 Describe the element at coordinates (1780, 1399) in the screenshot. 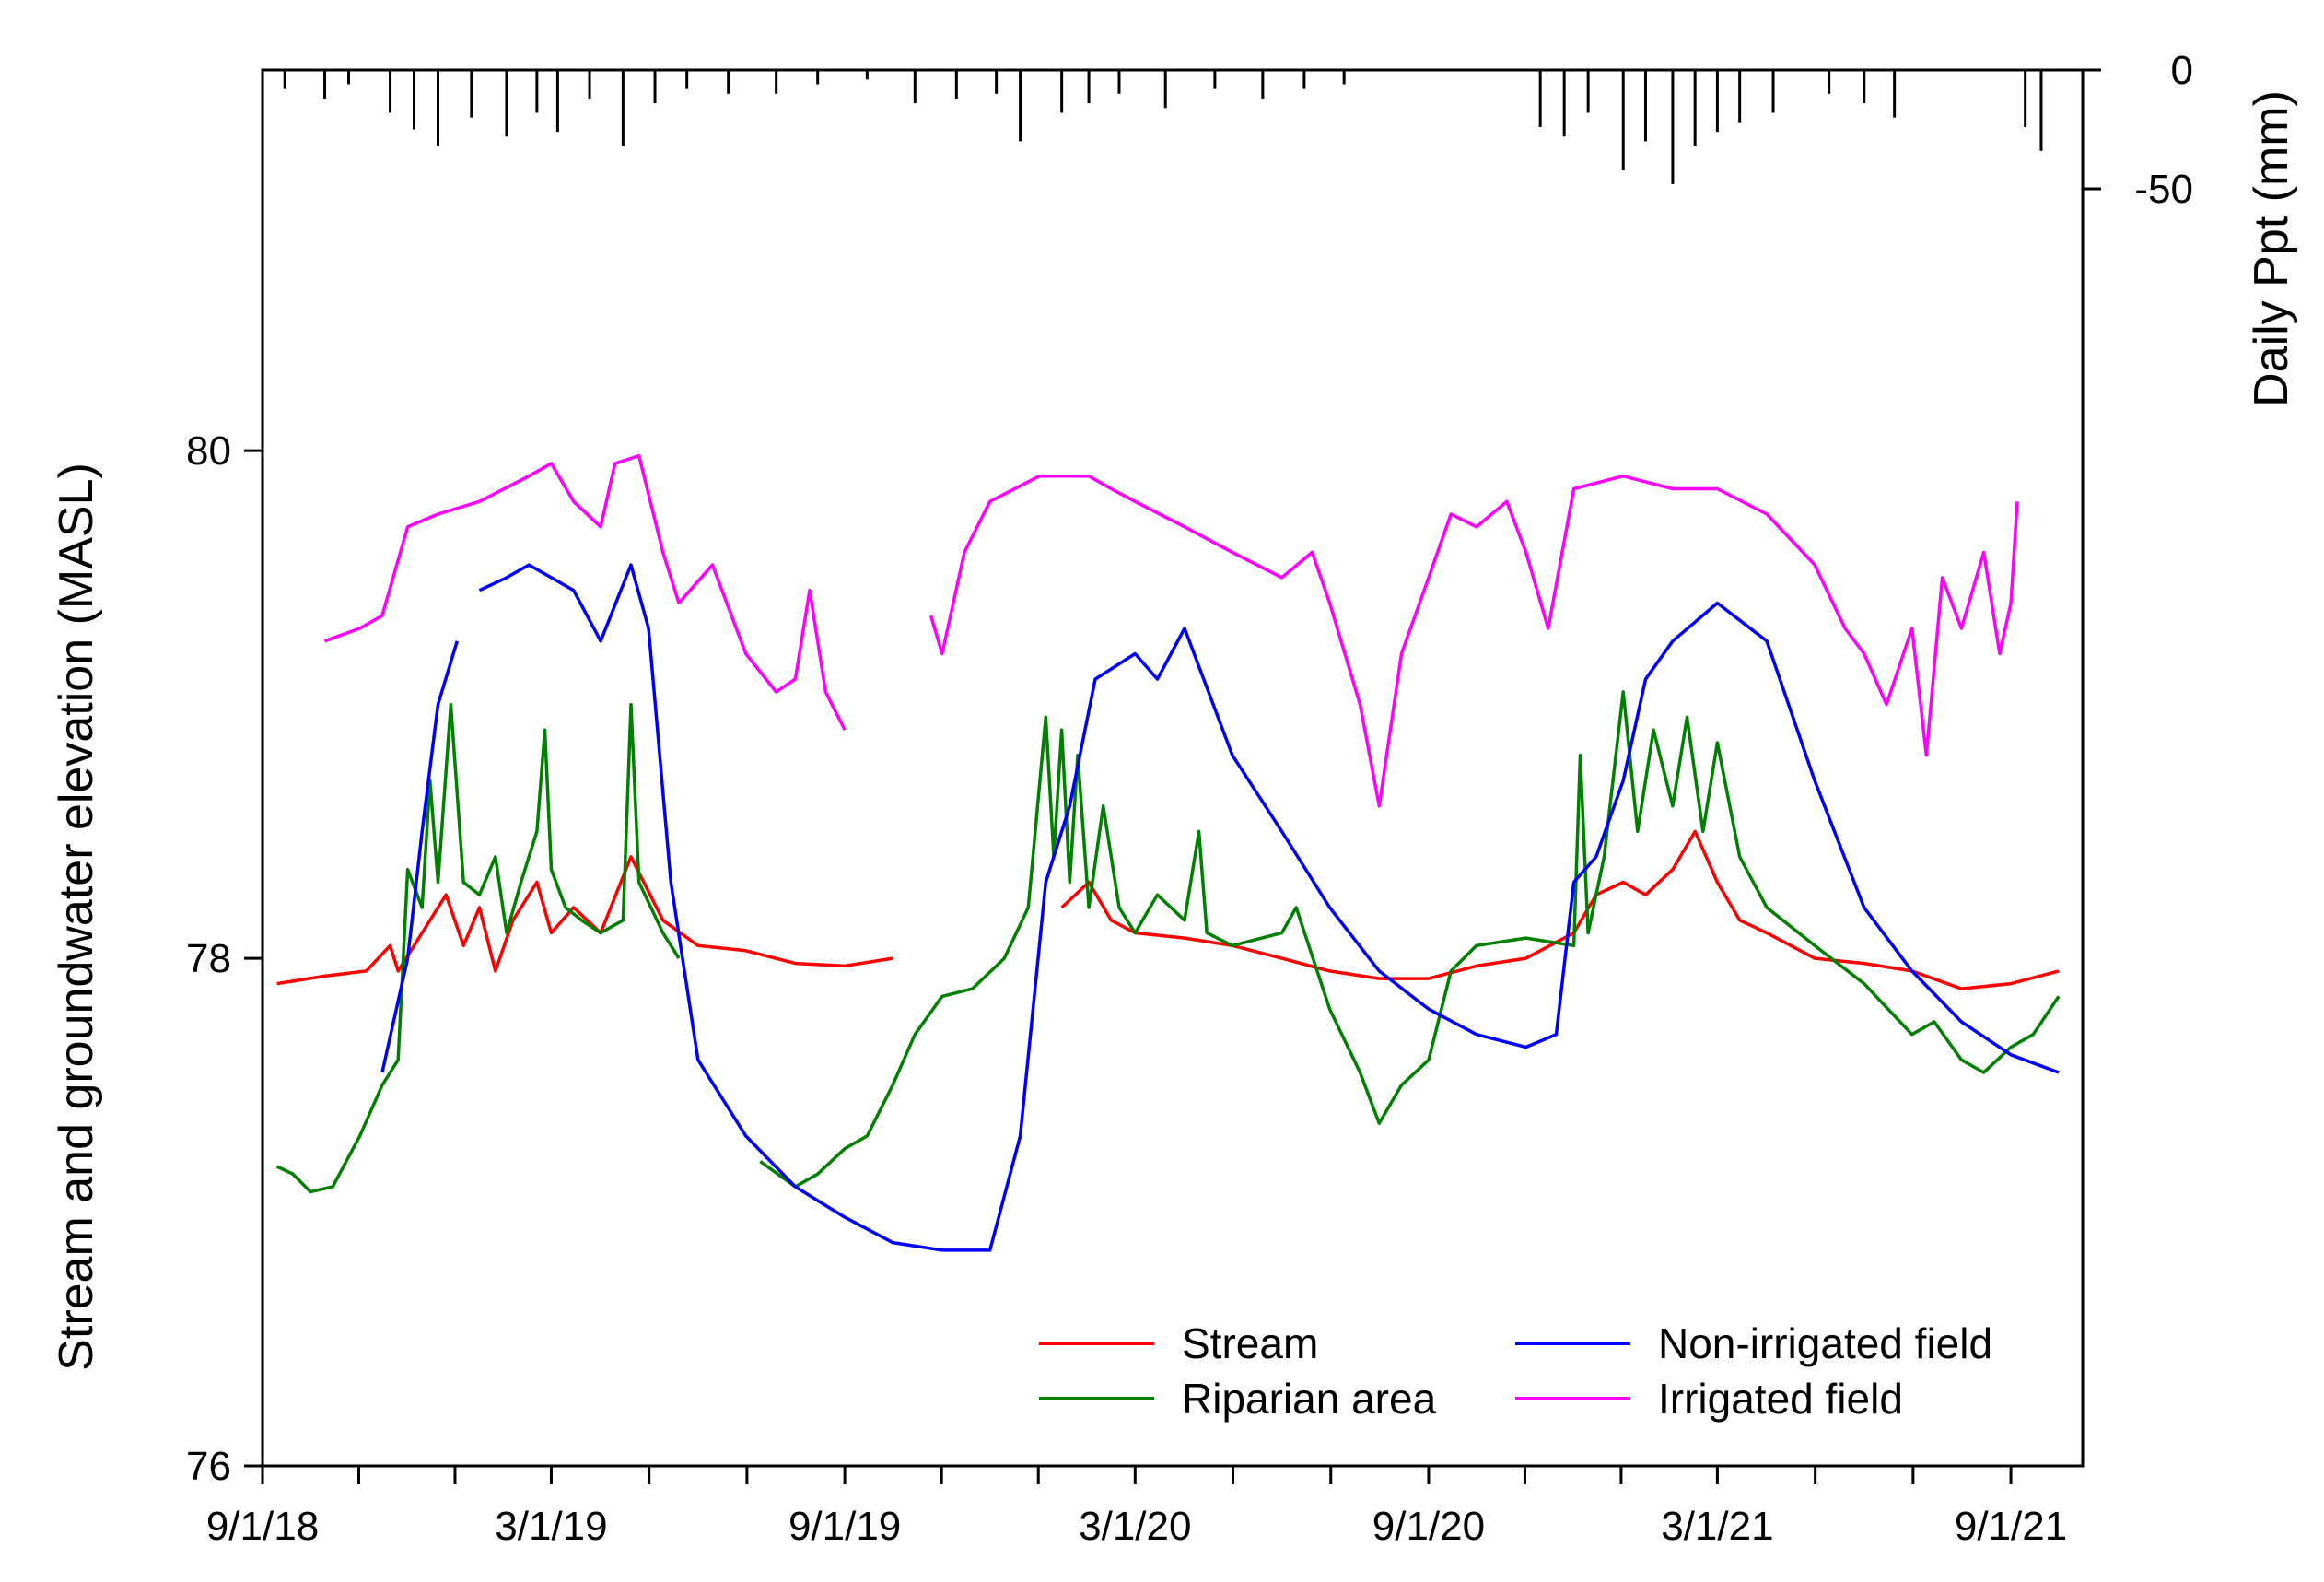

I see `legend-label-irrigated: Irrigated field` at that location.